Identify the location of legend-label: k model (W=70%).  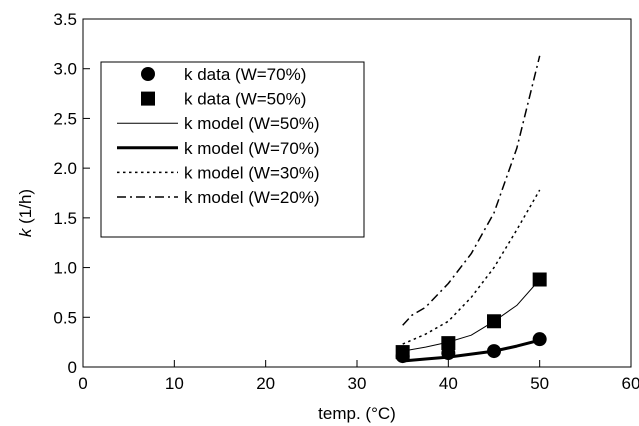
(252, 148).